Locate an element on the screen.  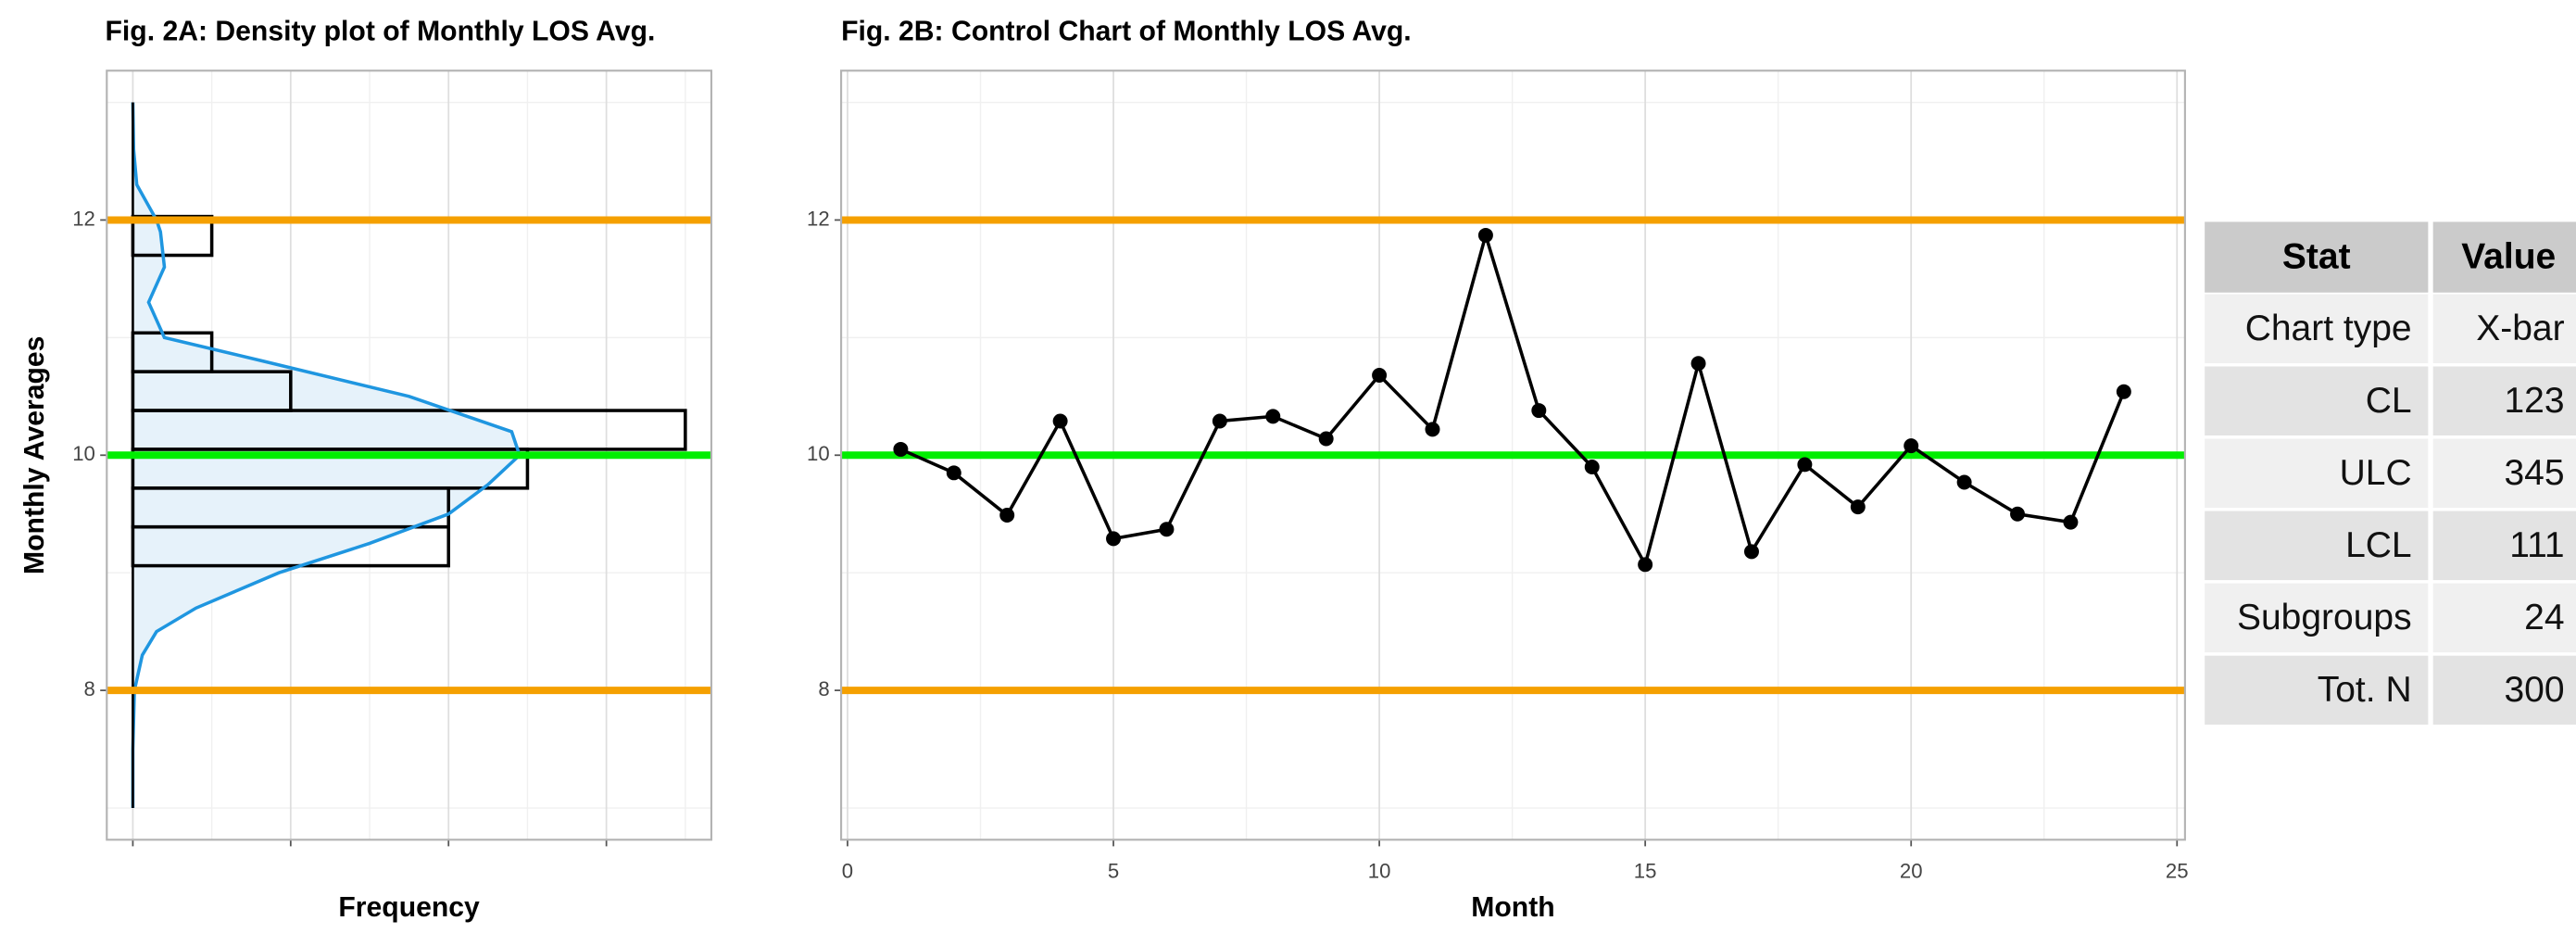
table-cell-text: Tot. N is located at coordinates (2365, 690).